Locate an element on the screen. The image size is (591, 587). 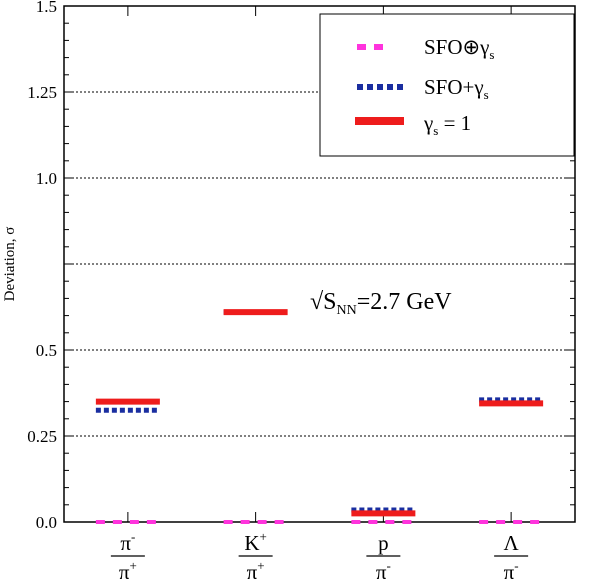
category-numerator: Λ is located at coordinates (512, 543).